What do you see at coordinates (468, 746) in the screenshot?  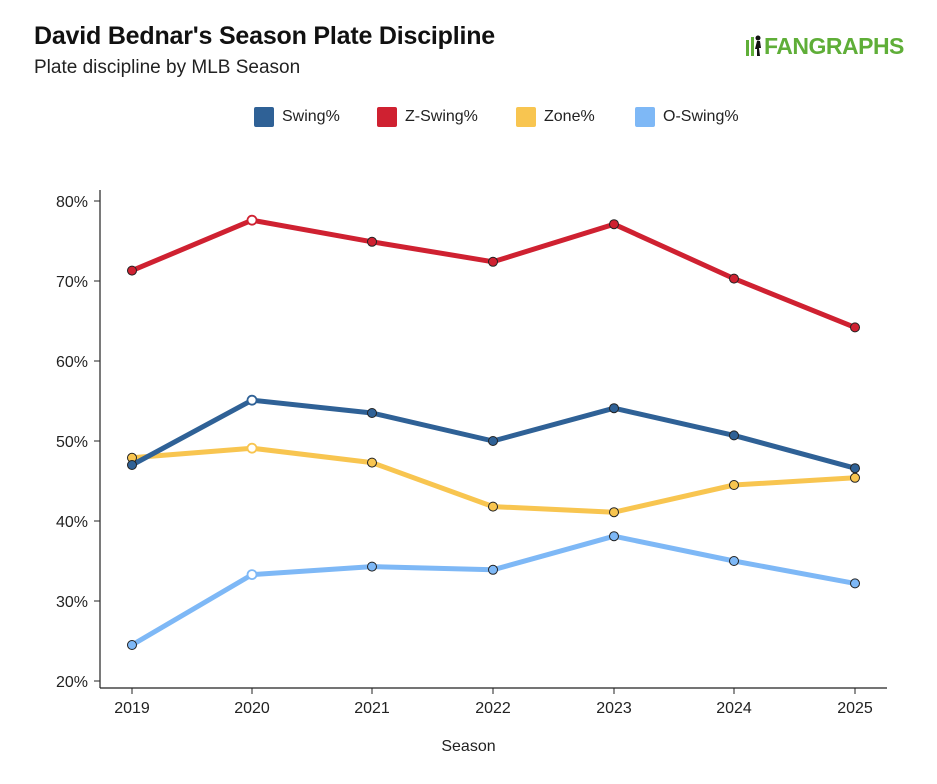 I see `x-axis-label: Season` at bounding box center [468, 746].